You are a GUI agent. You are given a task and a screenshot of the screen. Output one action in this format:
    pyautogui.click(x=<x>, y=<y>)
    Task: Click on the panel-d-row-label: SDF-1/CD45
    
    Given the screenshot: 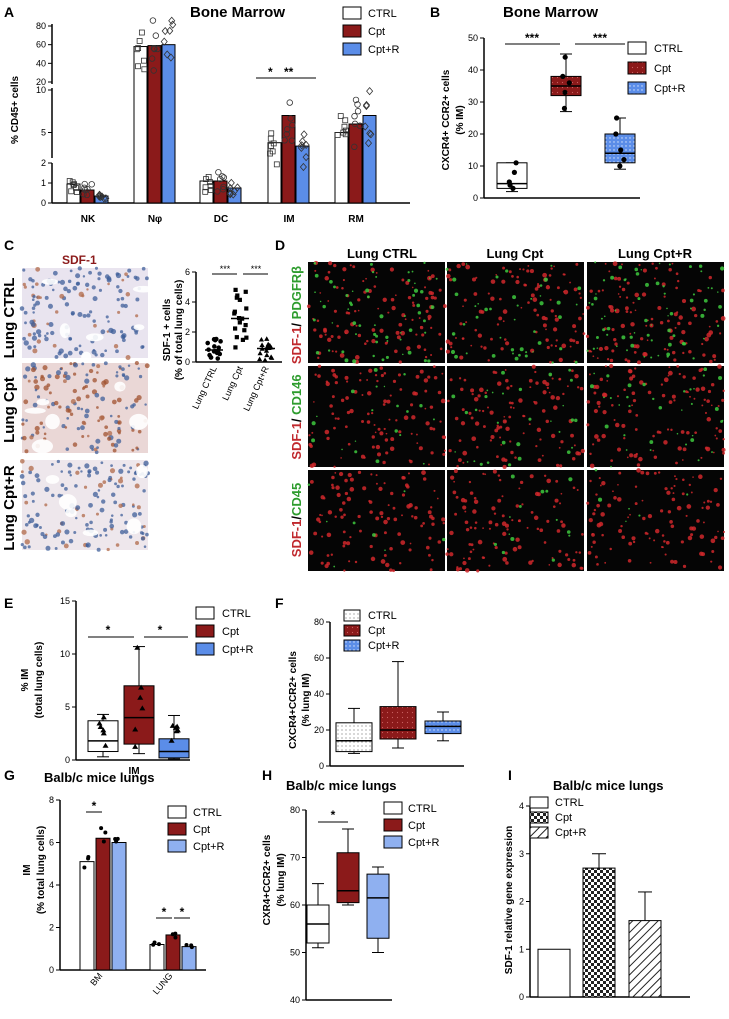 What is the action you would take?
    pyautogui.click(x=296, y=520)
    